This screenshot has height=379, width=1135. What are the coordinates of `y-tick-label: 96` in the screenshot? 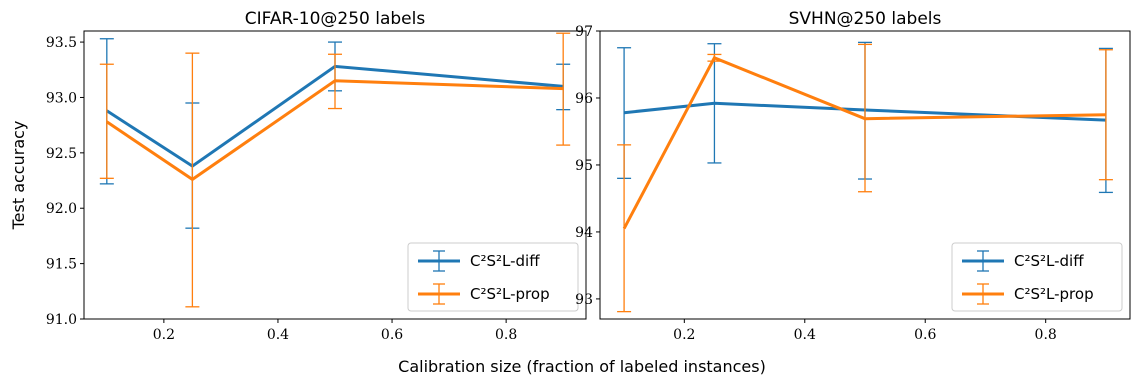 It's located at (584, 99).